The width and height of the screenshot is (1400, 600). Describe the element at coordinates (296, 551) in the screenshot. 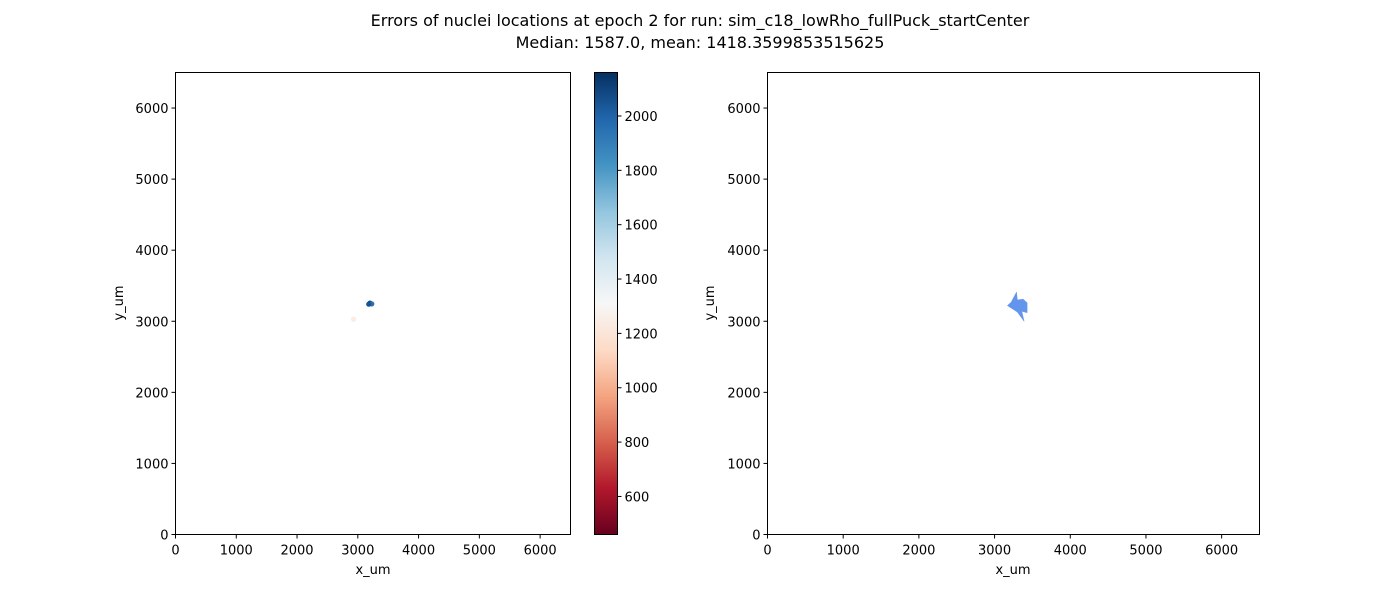

I see `scatter-xtick-label: 2000` at that location.